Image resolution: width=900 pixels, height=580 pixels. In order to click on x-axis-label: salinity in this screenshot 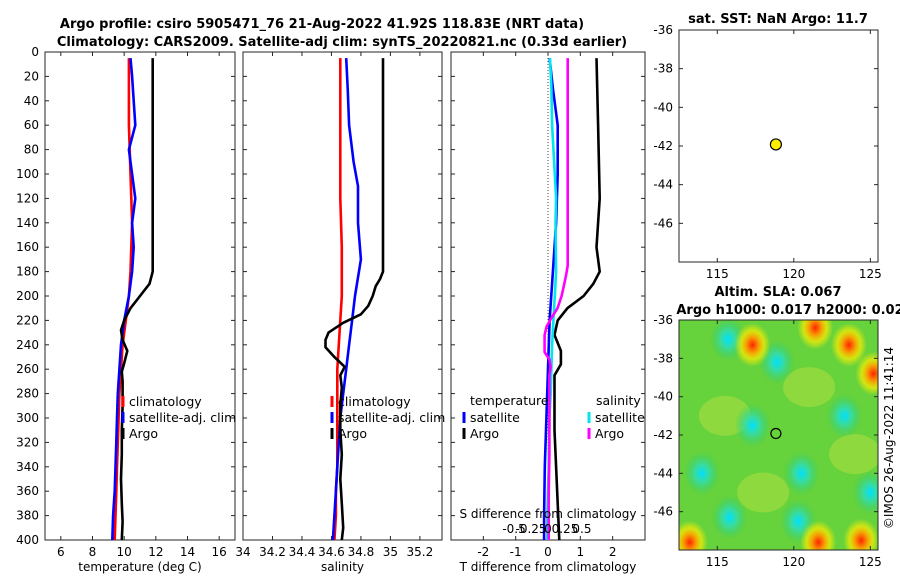, I will do `click(342, 567)`.